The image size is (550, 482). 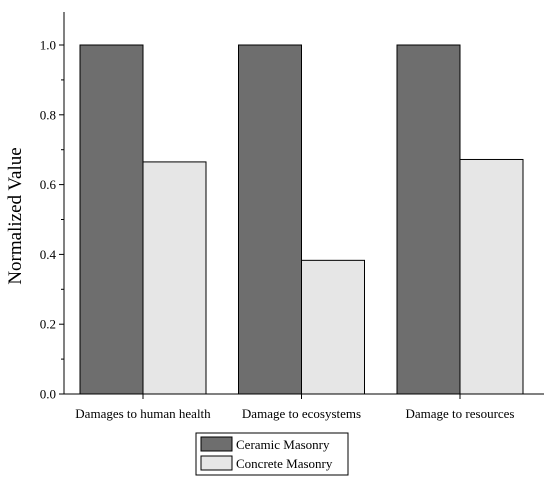 What do you see at coordinates (48, 324) in the screenshot?
I see `y-tick-label: 0.2` at bounding box center [48, 324].